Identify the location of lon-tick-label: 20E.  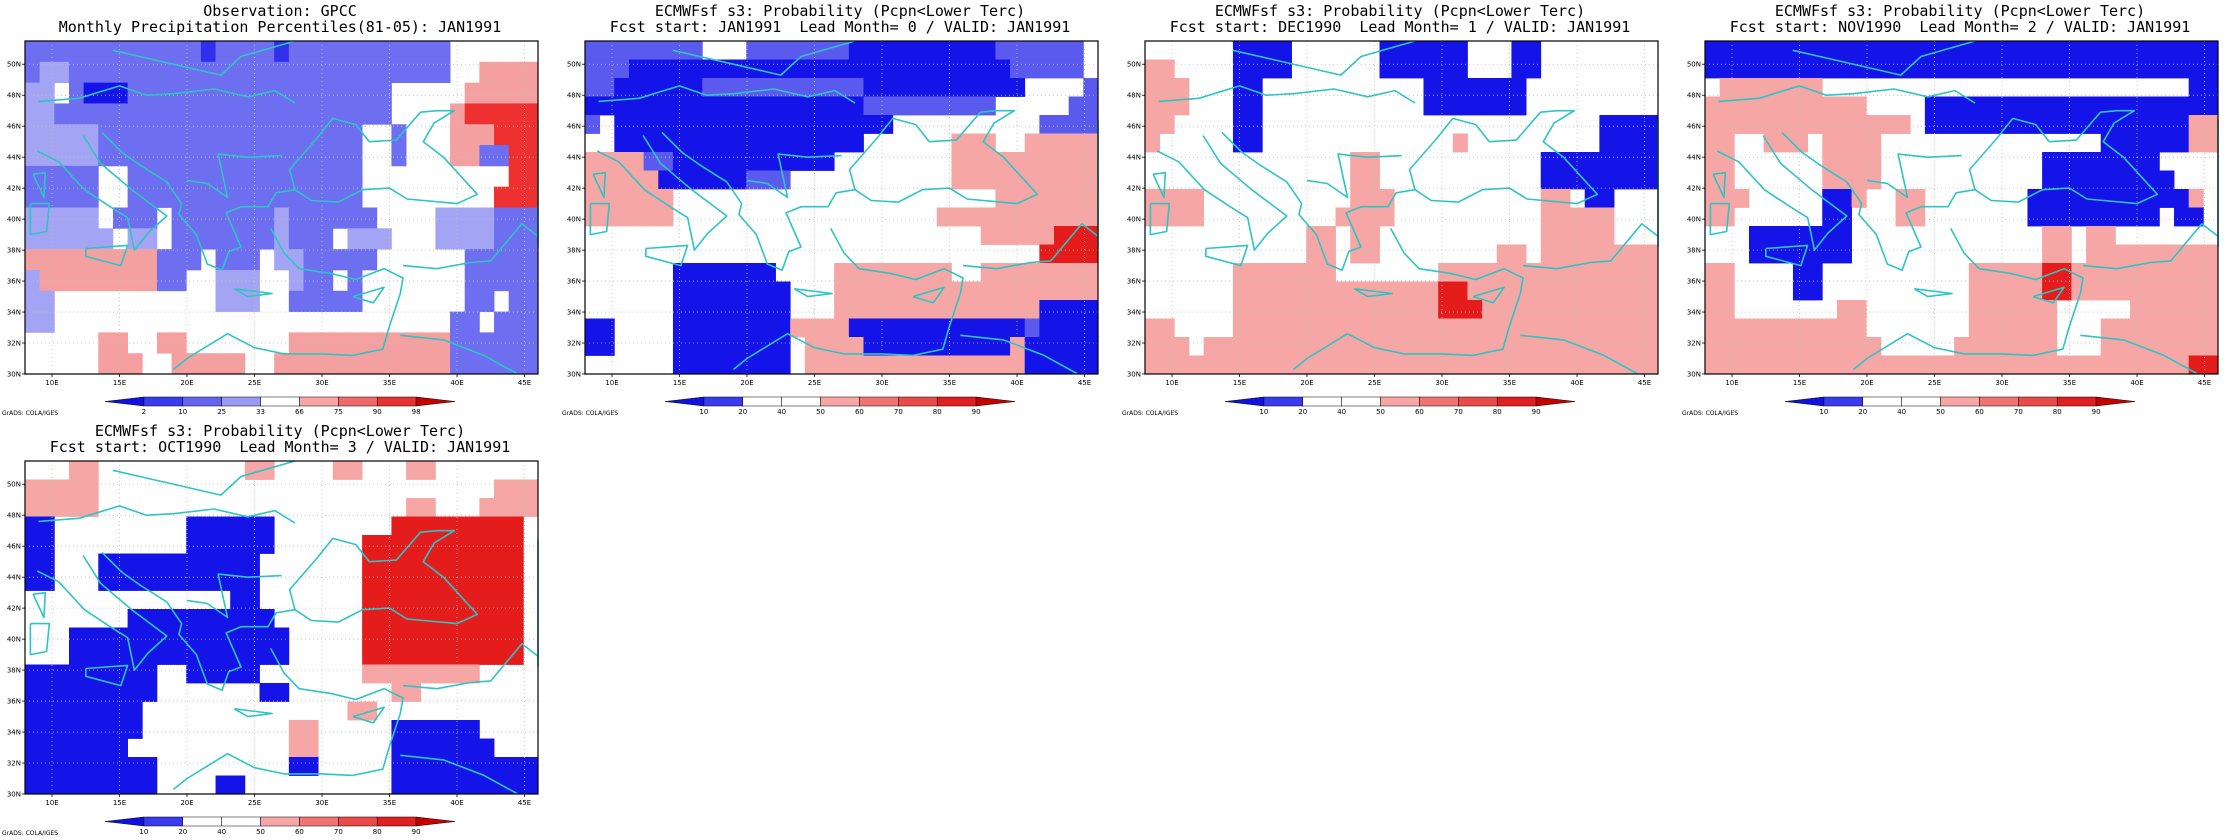
(746, 383).